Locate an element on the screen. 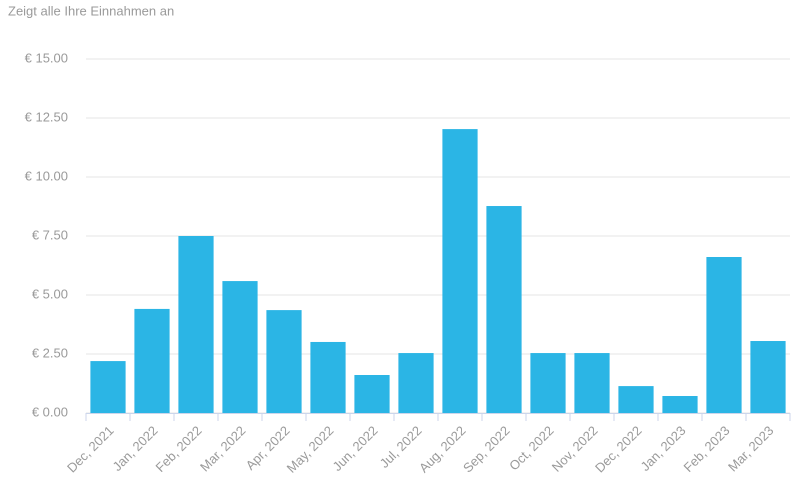  x-tick-label: Dec, 2021 is located at coordinates (90, 449).